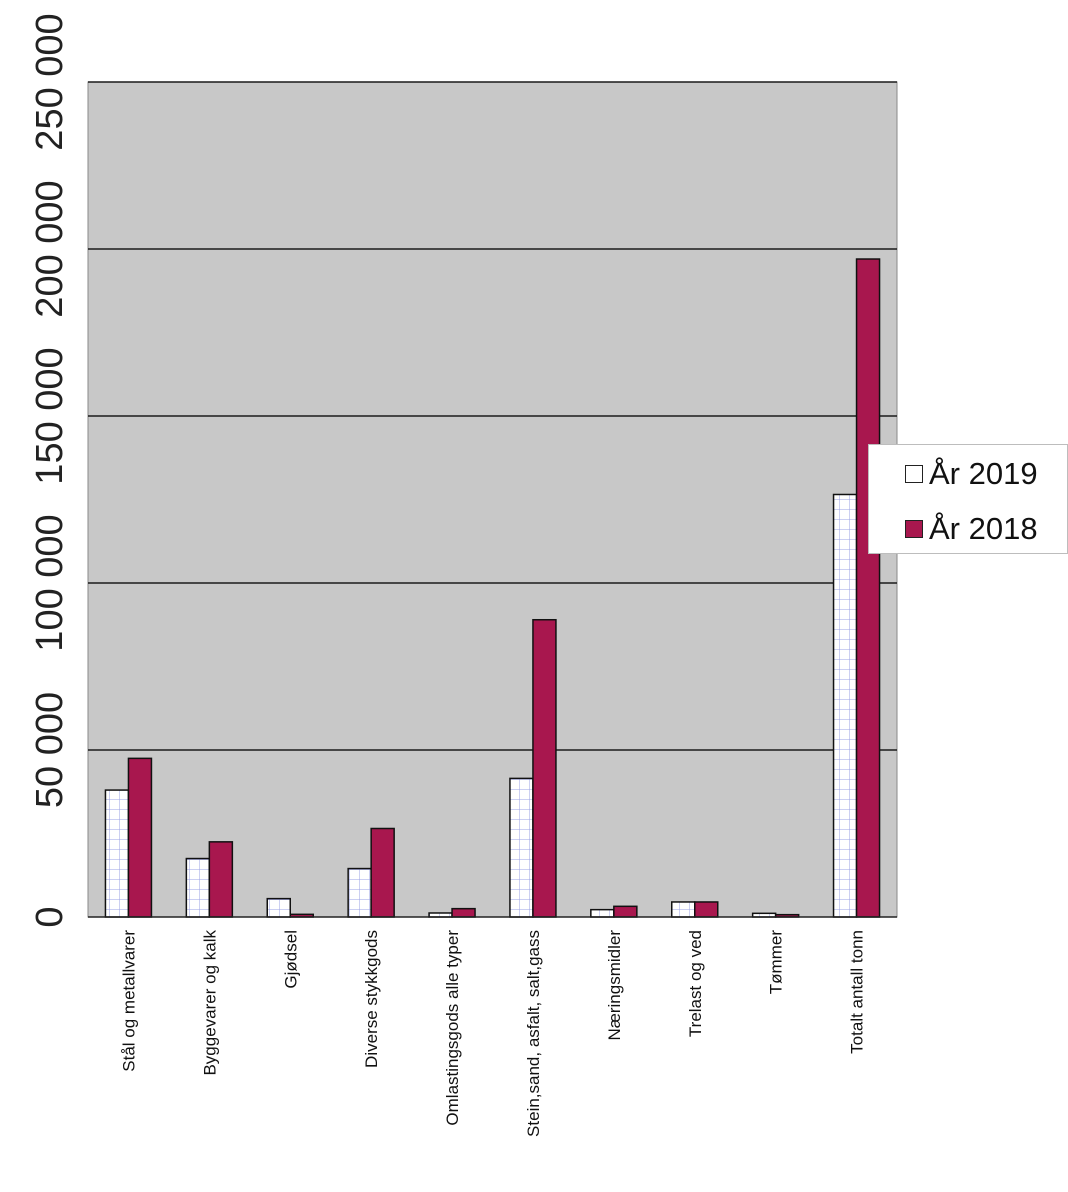  I want to click on y-tick-label: 150 000, so click(50, 415).